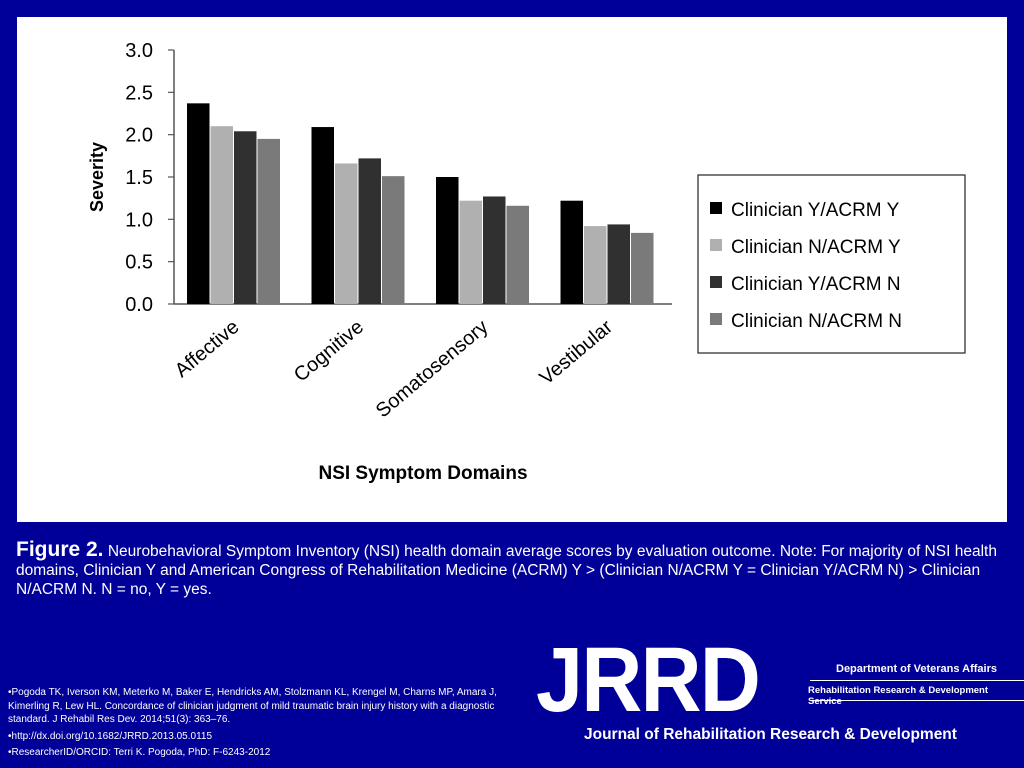  Describe the element at coordinates (815, 210) in the screenshot. I see `legend-label: Clinician Y/ACRM Y` at that location.